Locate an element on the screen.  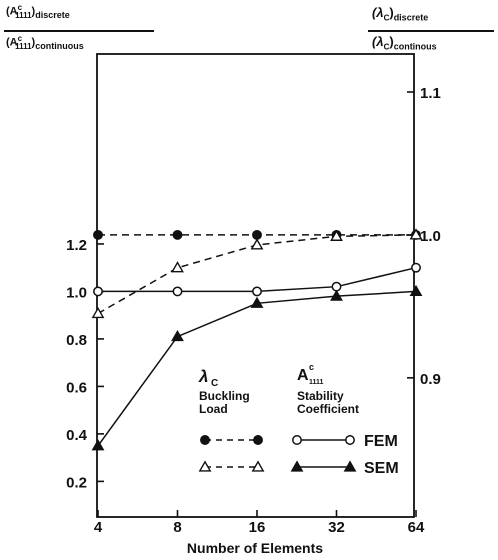
legend-col1-desc: Buckling is located at coordinates (224, 396).